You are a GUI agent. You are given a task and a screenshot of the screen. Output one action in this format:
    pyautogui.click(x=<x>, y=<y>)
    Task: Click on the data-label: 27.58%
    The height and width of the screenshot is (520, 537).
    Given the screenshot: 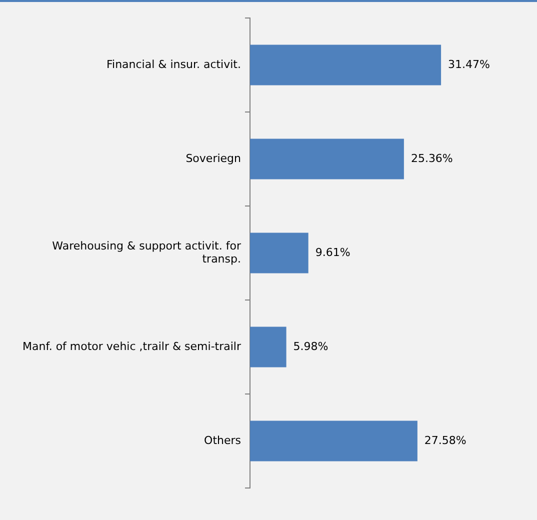 What is the action you would take?
    pyautogui.click(x=445, y=440)
    